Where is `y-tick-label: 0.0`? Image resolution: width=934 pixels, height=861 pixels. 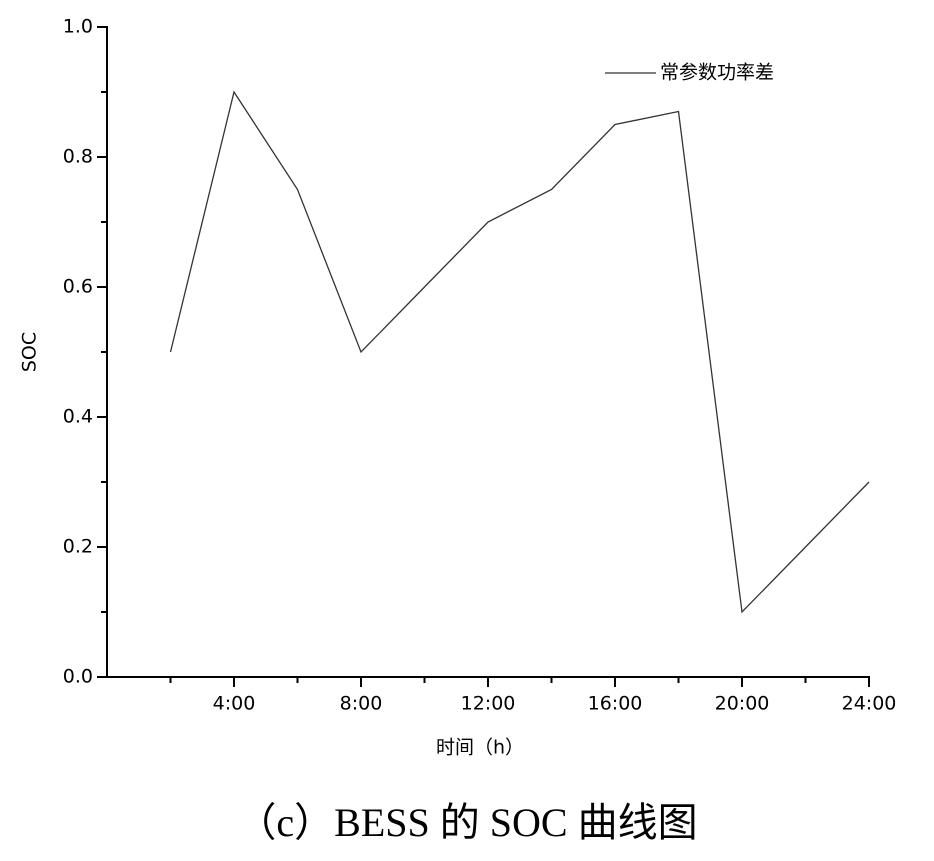 y-tick-label: 0.0 is located at coordinates (78, 677).